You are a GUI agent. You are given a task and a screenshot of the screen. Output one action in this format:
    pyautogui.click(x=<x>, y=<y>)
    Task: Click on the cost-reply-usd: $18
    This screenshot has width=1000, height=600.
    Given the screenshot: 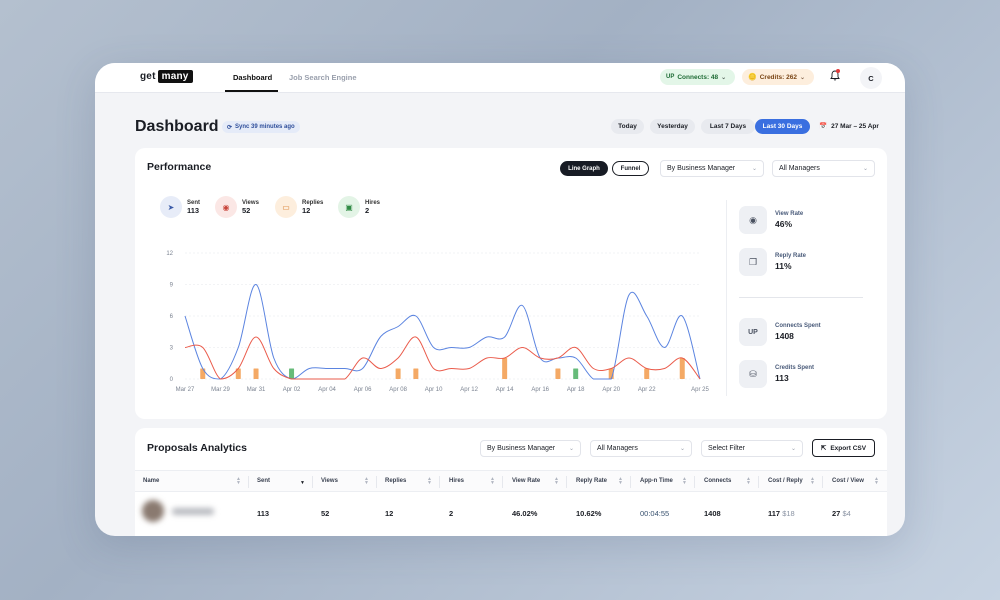 What is the action you would take?
    pyautogui.click(x=788, y=513)
    